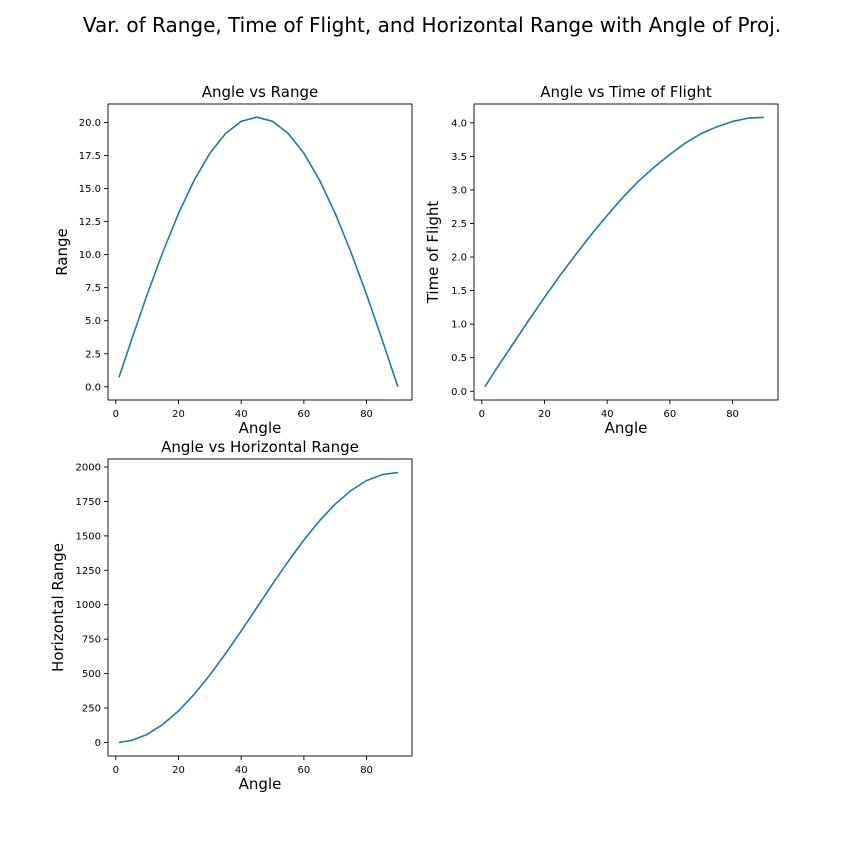  I want to click on y-tick-label: 500, so click(91, 674).